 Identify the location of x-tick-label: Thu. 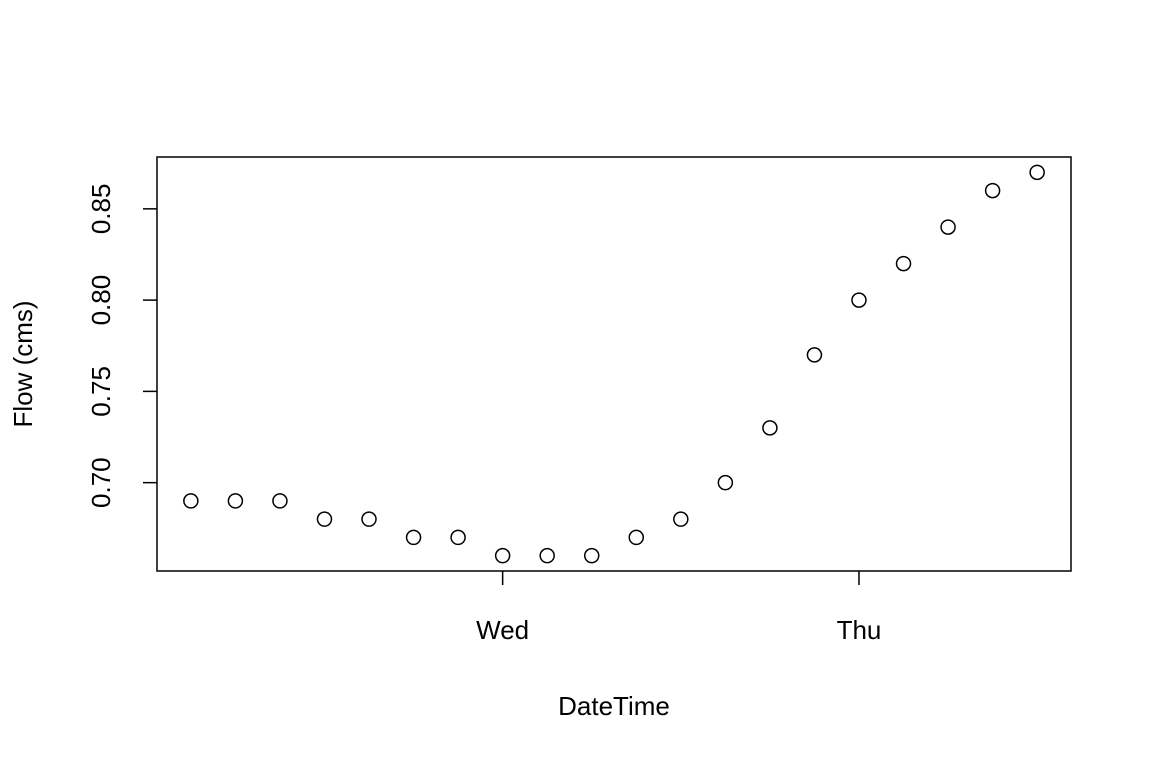
(859, 630).